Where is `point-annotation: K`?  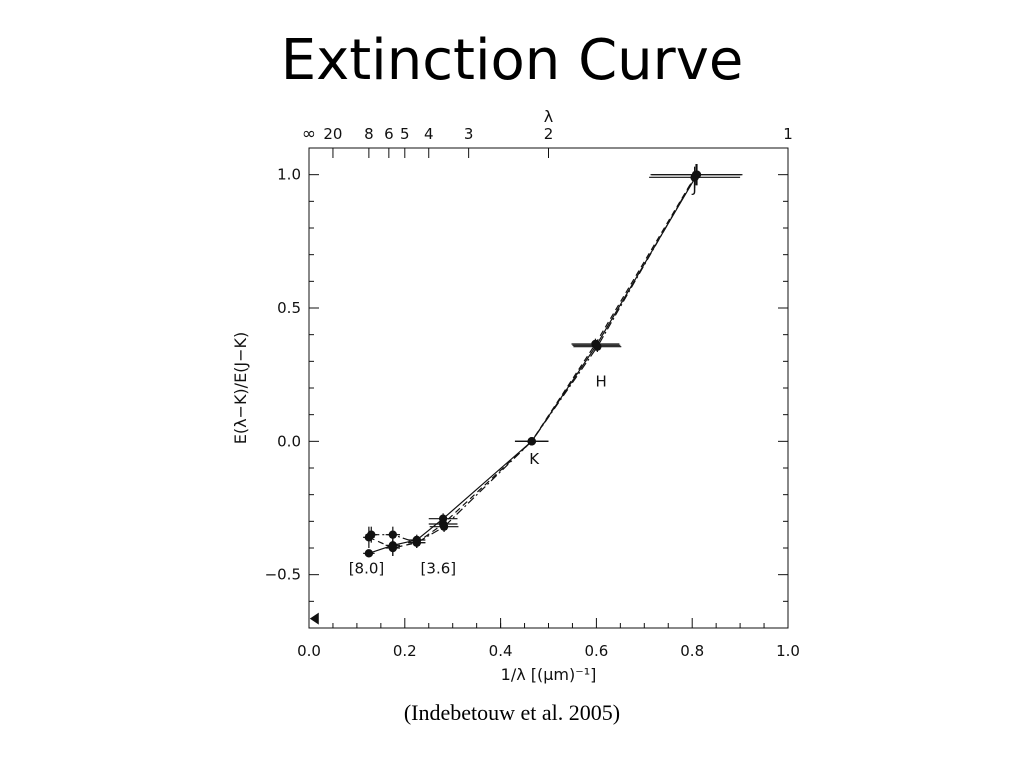
point-annotation: K is located at coordinates (534, 459).